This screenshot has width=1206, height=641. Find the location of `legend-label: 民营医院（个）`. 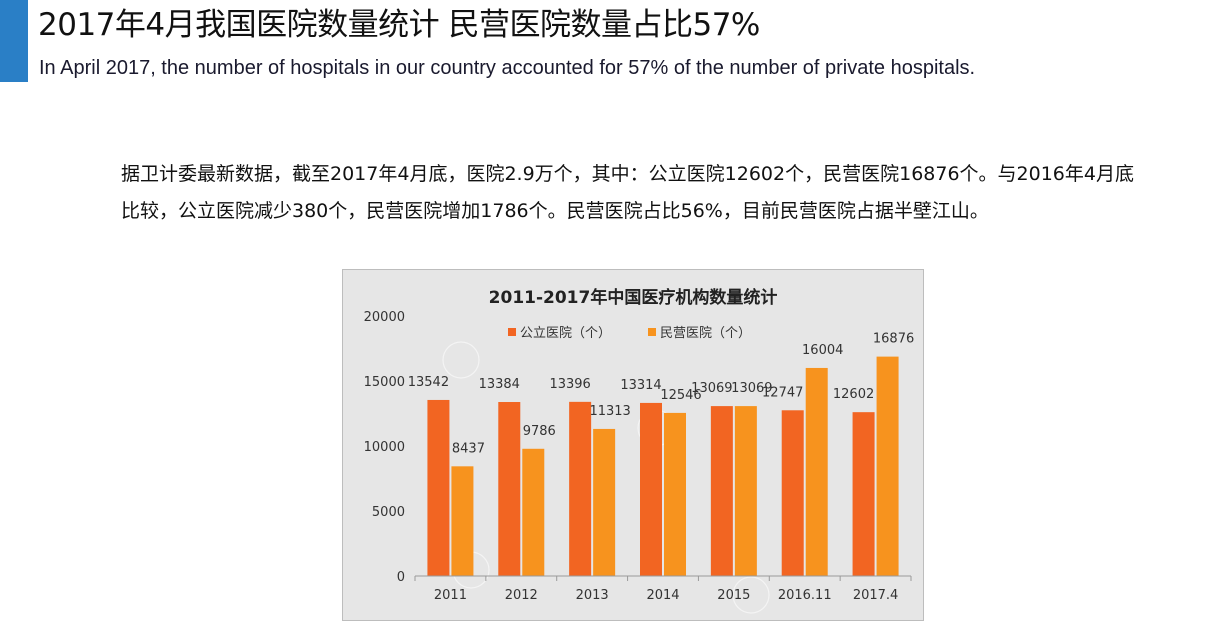

legend-label: 民营医院（个） is located at coordinates (705, 333).